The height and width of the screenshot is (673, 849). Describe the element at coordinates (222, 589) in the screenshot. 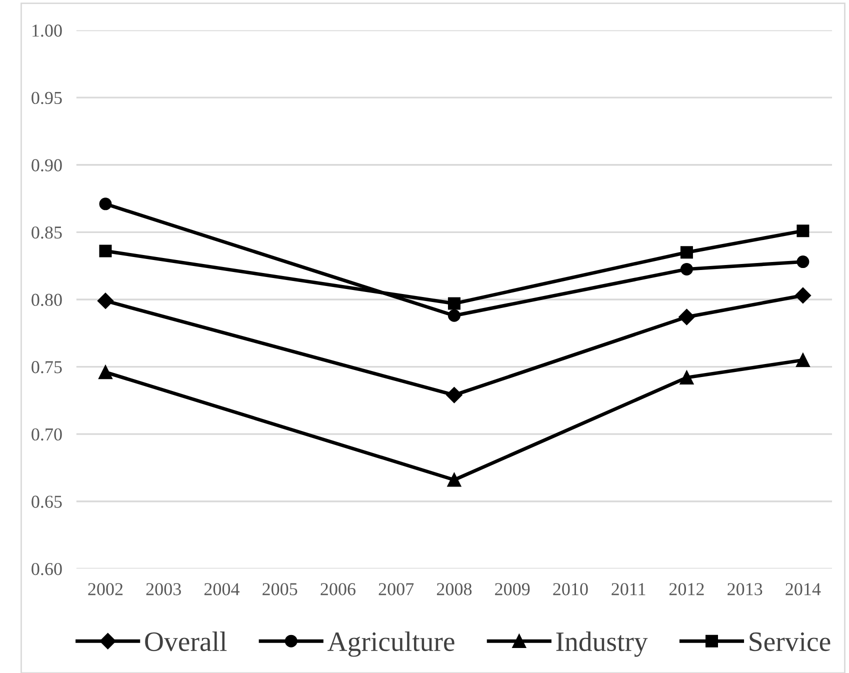

I see `x-tick-label: 2004` at that location.